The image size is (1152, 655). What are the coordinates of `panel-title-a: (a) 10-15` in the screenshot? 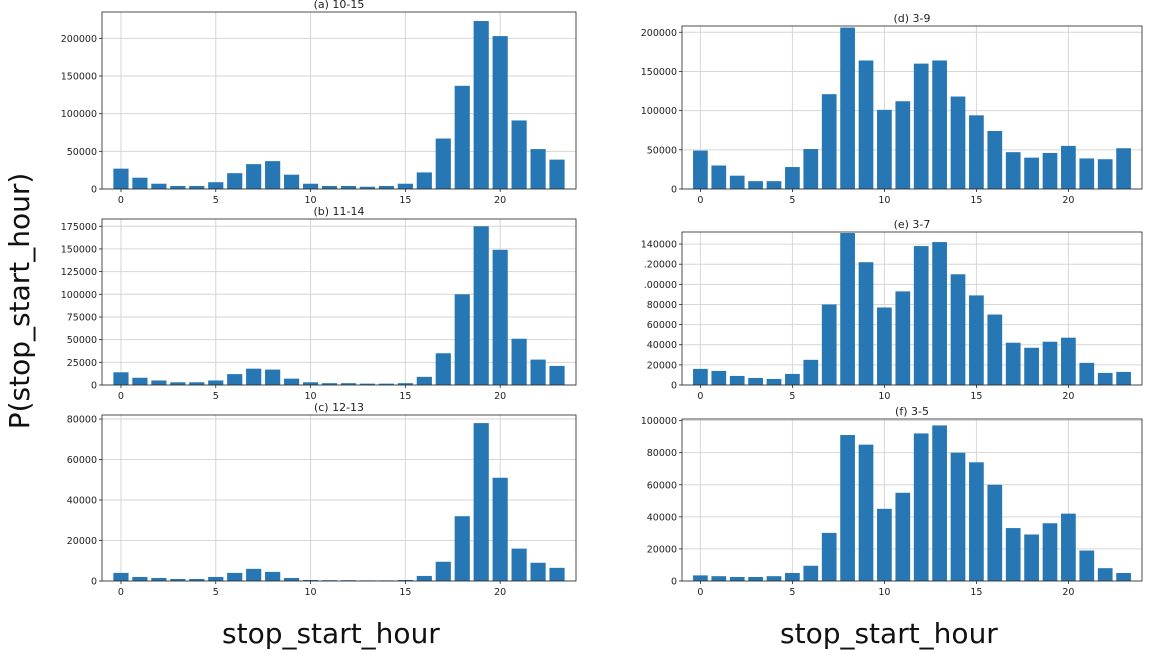 It's located at (339, 5).